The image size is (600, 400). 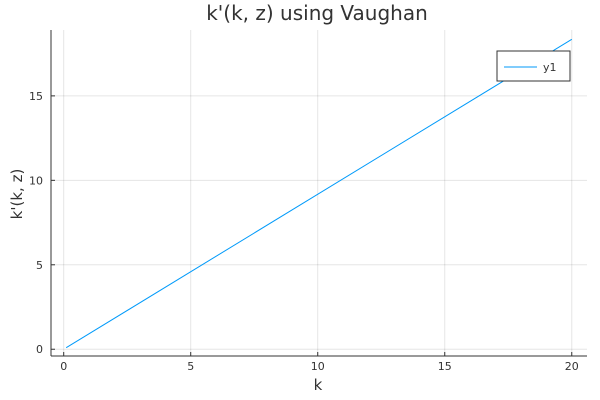 I want to click on y-tick-label: 15, so click(x=36, y=96).